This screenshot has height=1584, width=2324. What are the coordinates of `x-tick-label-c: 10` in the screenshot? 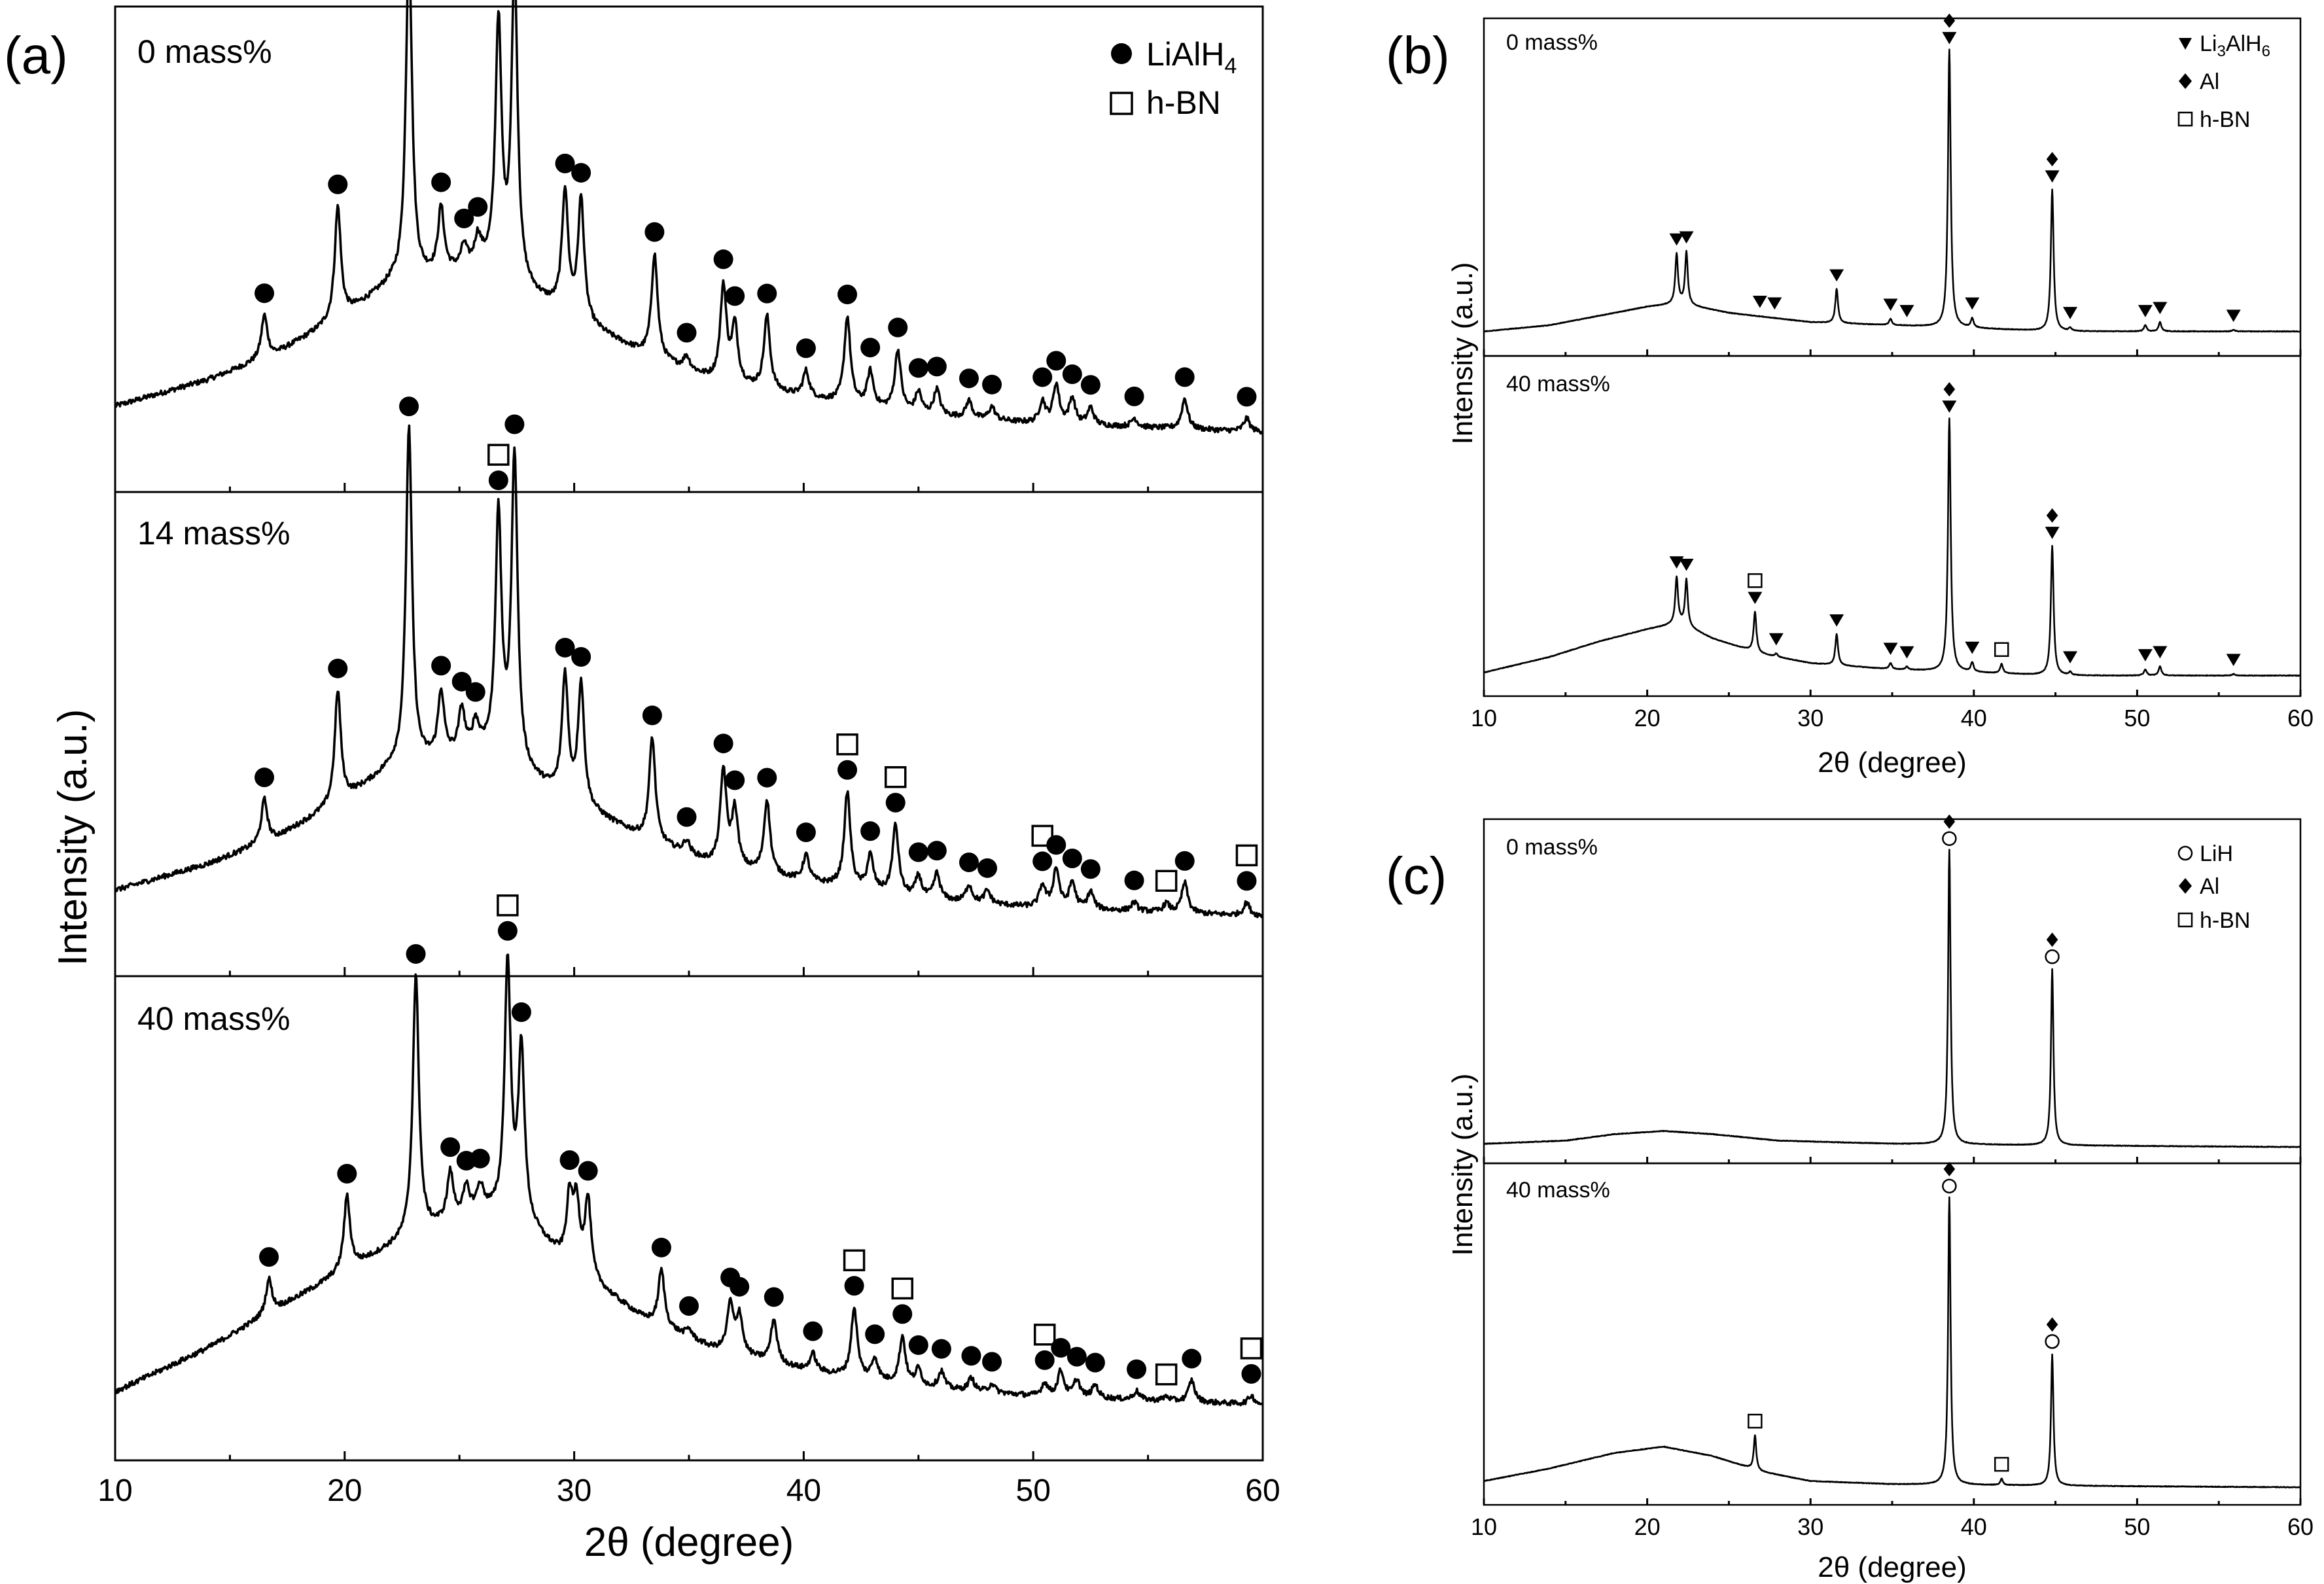 It's located at (1484, 1526).